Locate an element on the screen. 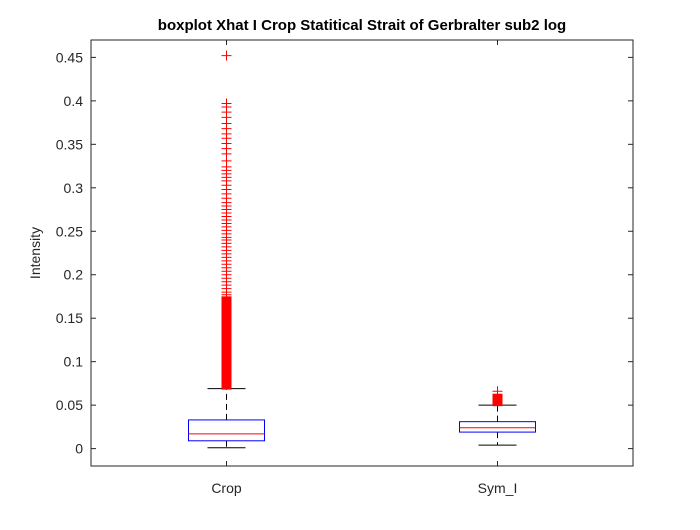 This screenshot has width=700, height=530. box-group-sym-i is located at coordinates (497, 416).